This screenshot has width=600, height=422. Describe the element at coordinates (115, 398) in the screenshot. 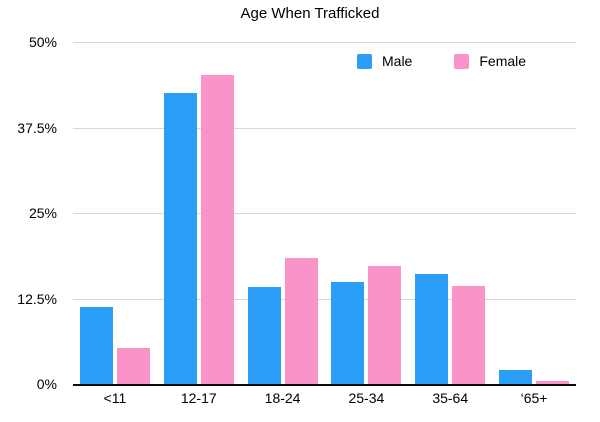

I see `x-tick-label-11: <11` at that location.